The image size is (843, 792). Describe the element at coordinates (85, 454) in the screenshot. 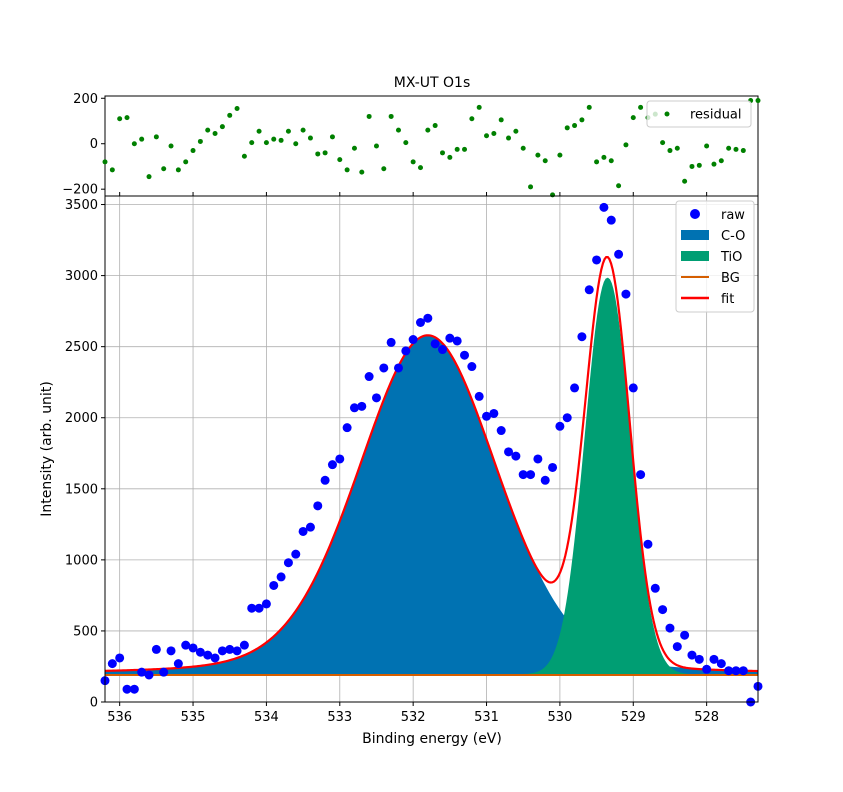

I see `y-ticks: 0 500 1000 1500 2000 2500 3000 3500` at that location.